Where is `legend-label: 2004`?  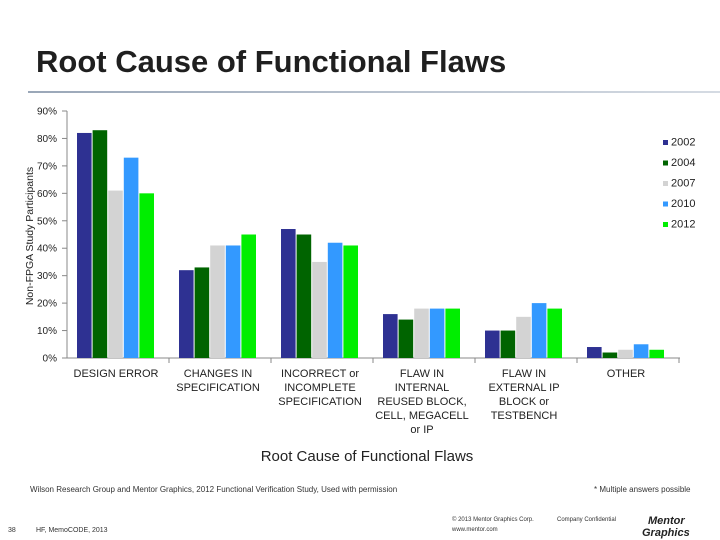 legend-label: 2004 is located at coordinates (683, 163).